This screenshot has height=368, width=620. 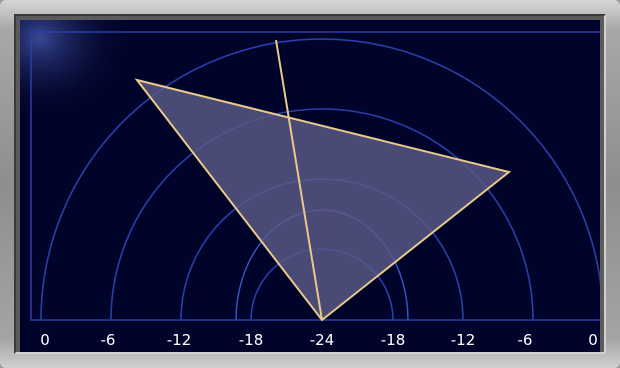 I want to click on tick-label: -24, so click(x=322, y=340).